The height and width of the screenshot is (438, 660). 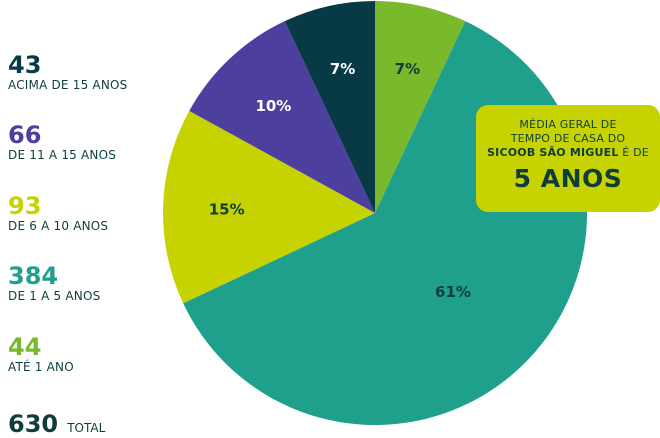 I want to click on legend-label: ATÉ 1 ANO, so click(x=41, y=367).